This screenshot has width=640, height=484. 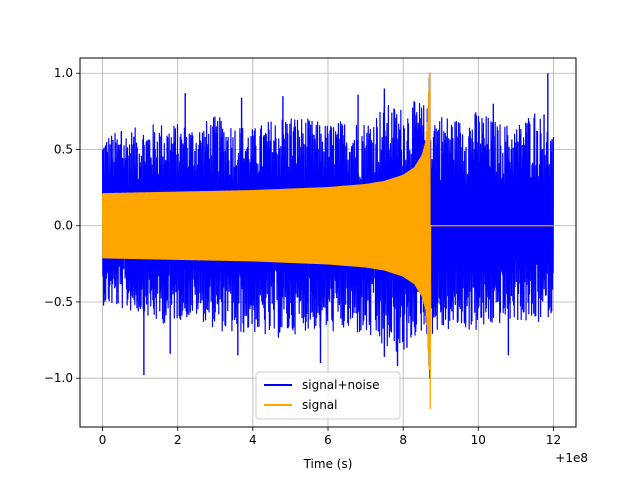 I want to click on x-tick-label: 8, so click(x=403, y=440).